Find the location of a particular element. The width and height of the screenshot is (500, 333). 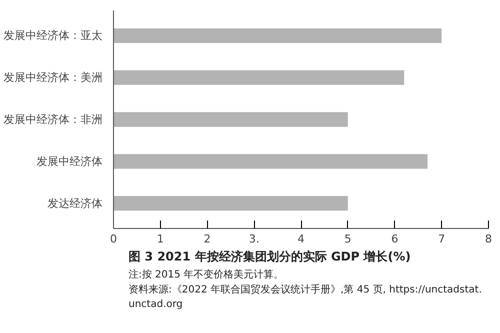

x-tick-label: 8 is located at coordinates (488, 239).